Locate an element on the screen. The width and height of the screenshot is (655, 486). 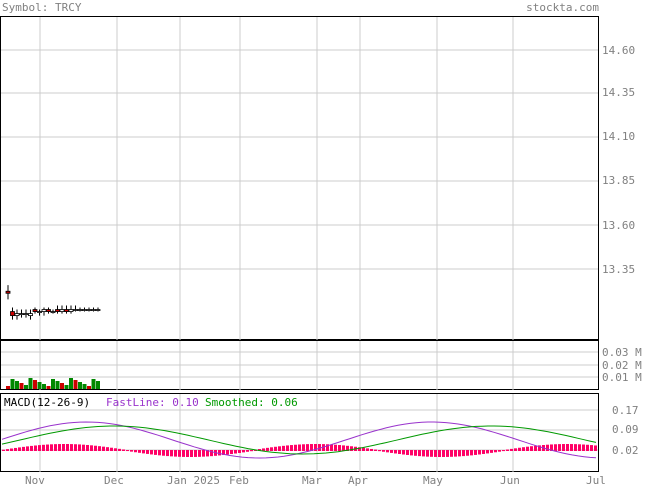
x-tick-label: Jan 2025 is located at coordinates (193, 480).